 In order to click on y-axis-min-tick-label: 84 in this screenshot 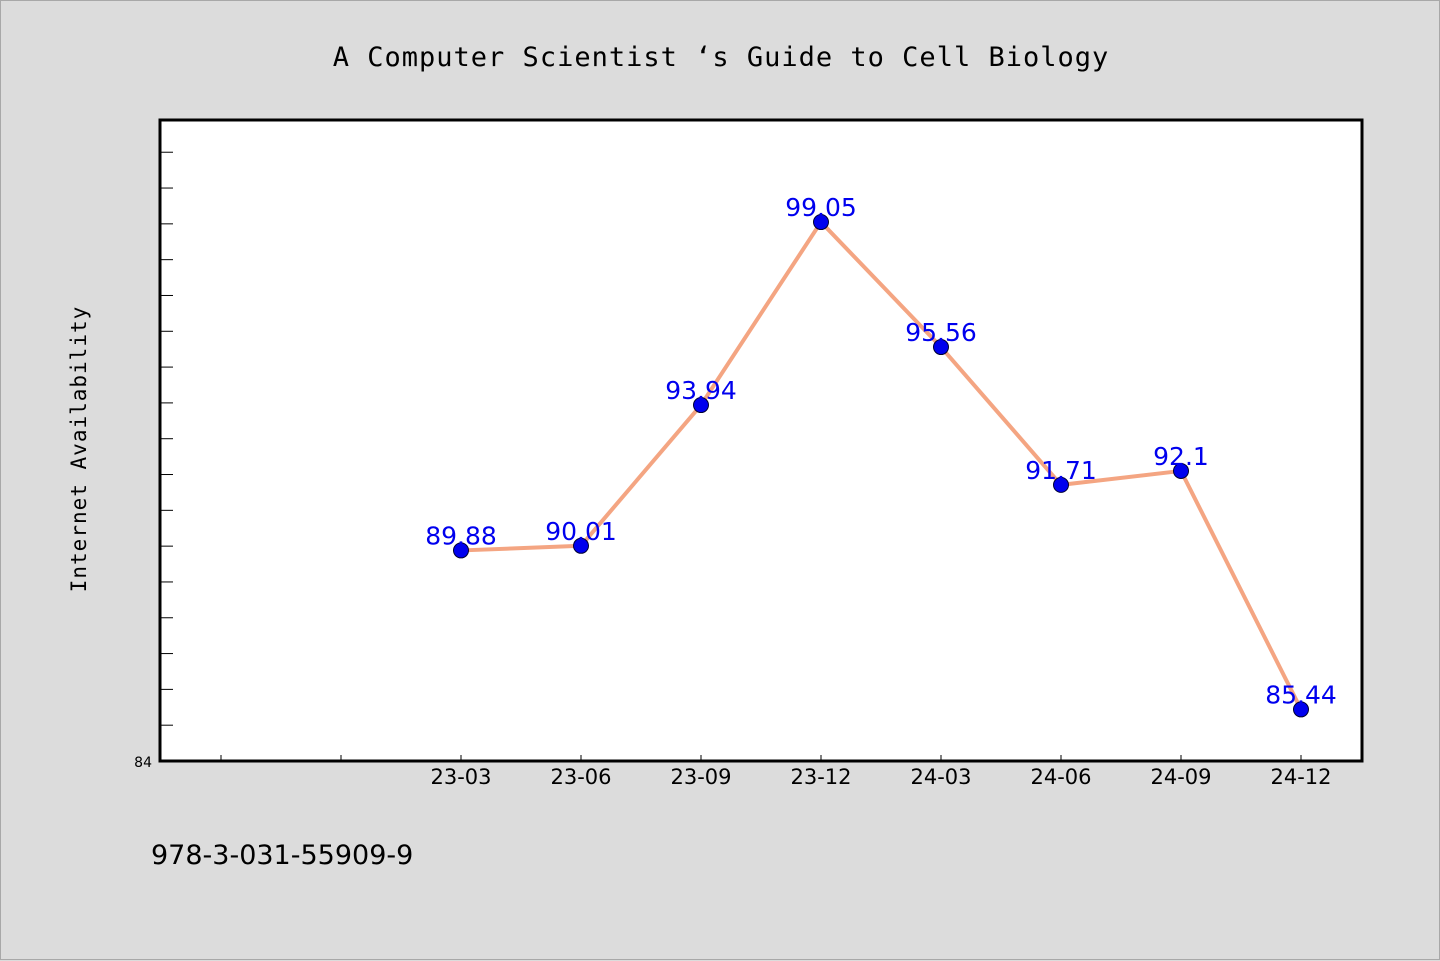, I will do `click(143, 763)`.